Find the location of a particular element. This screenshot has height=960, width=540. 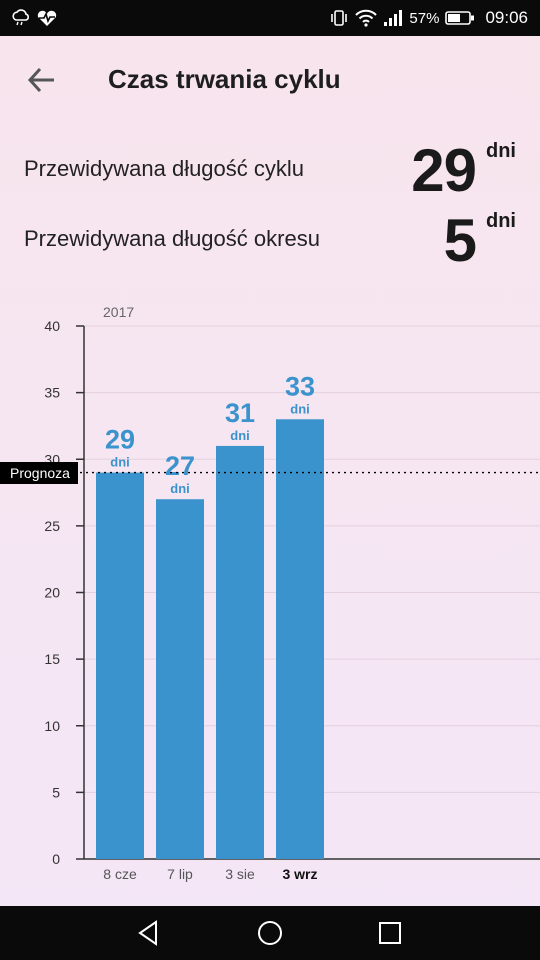

predicted-period-row: Przewidywana długość okresu 5 dni is located at coordinates (270, 241).